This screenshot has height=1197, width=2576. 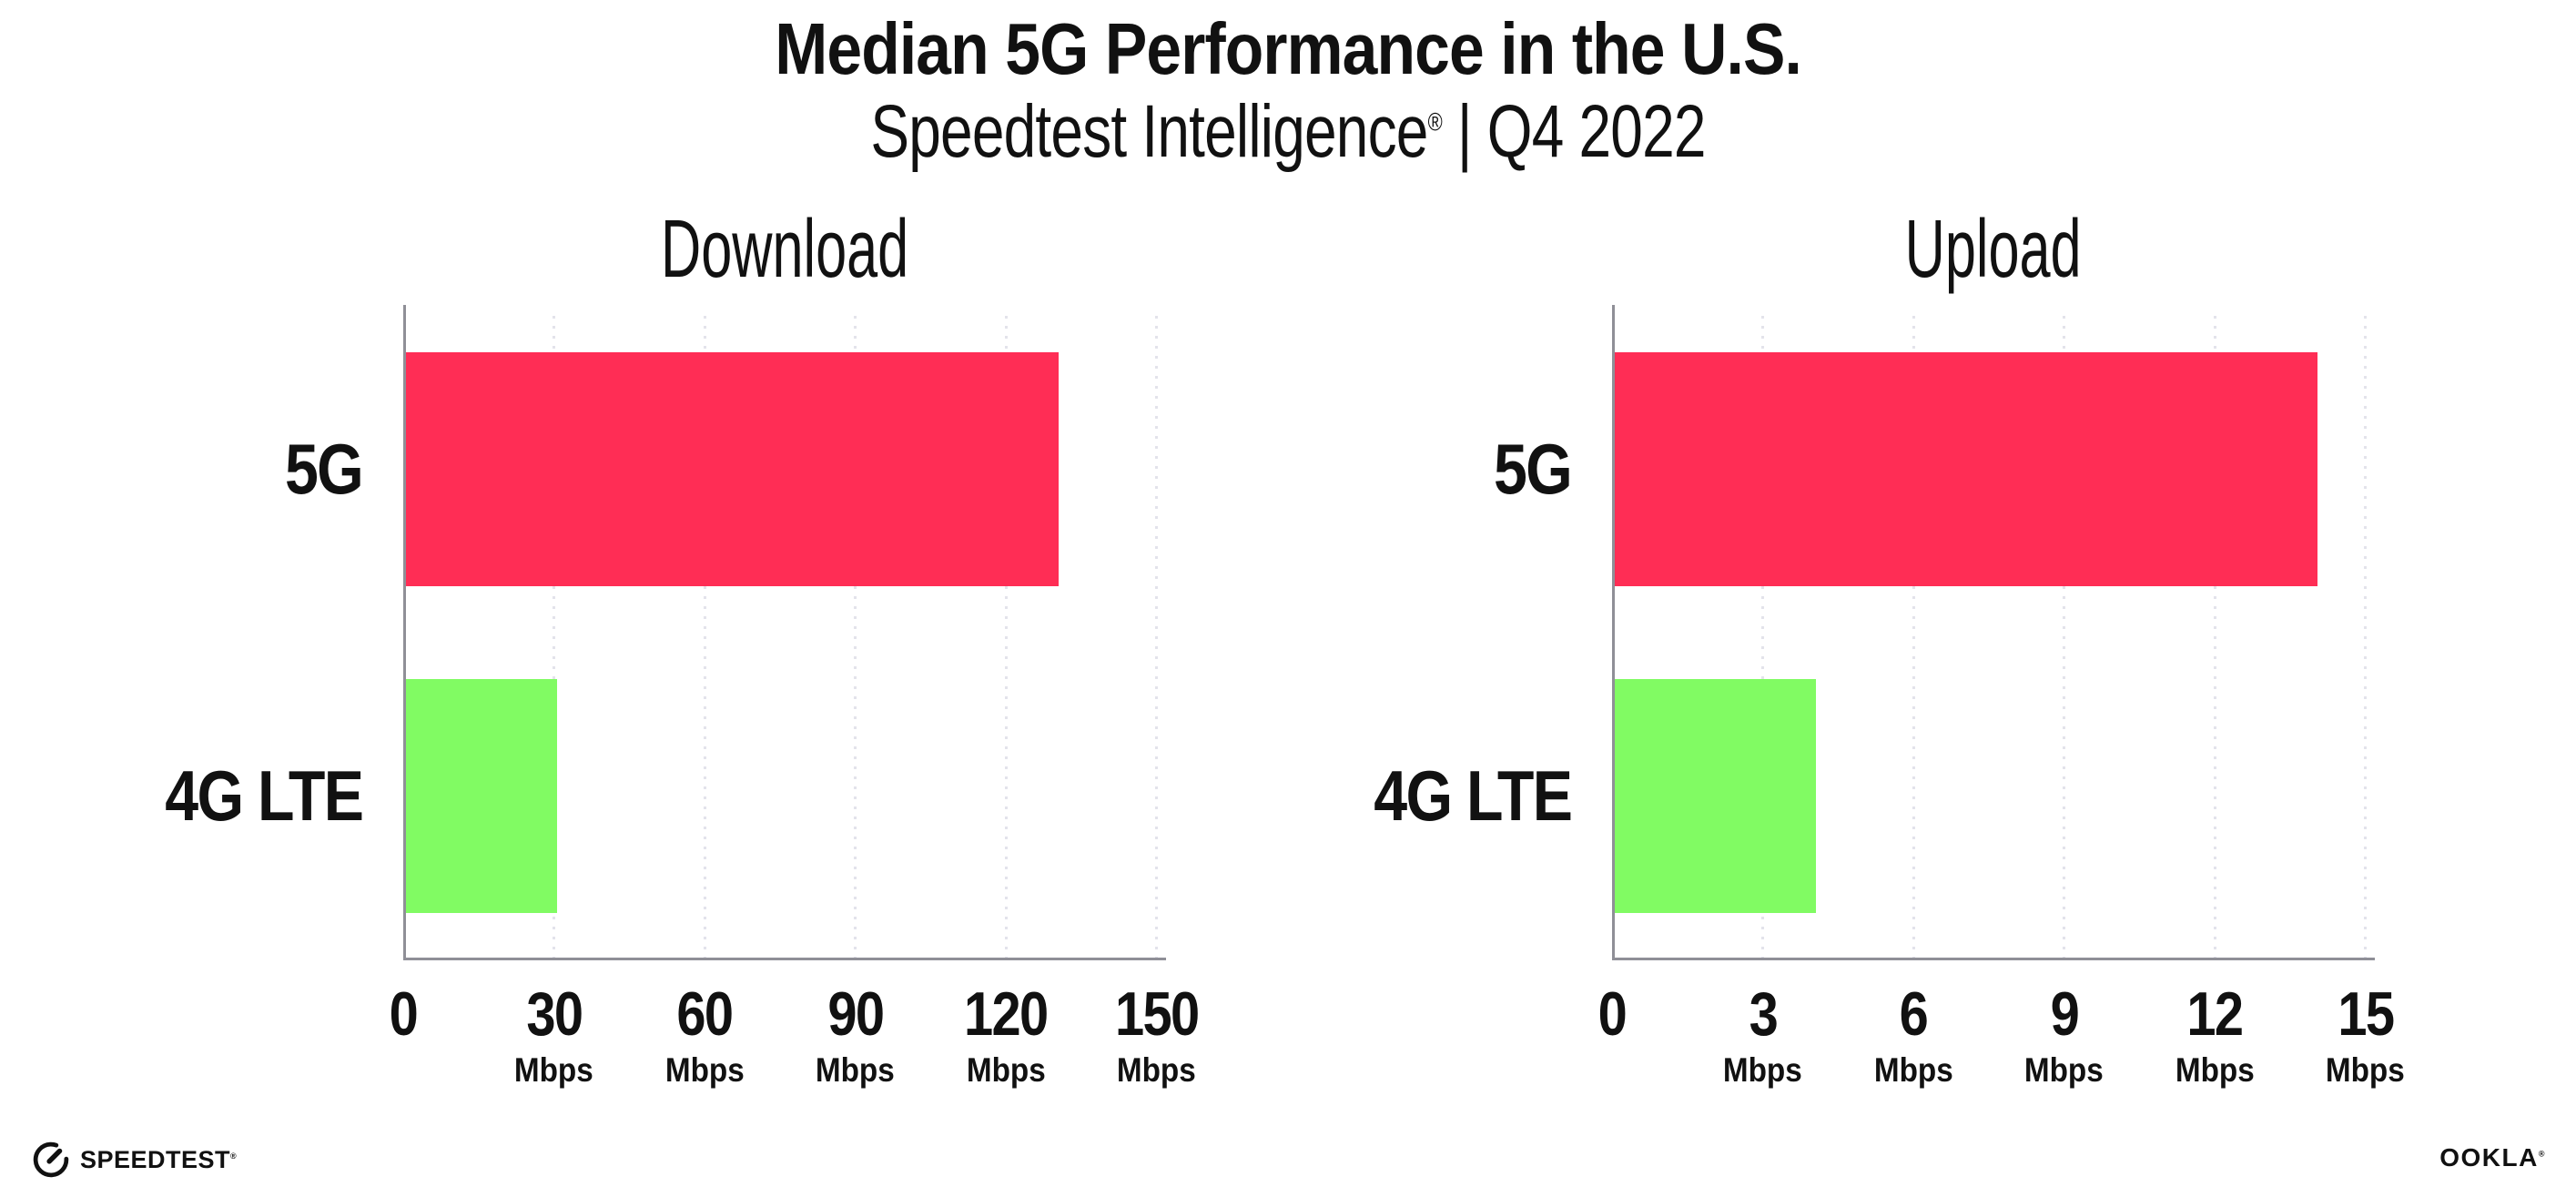 I want to click on speedtest-logo: SPEEDTEST®, so click(x=134, y=1160).